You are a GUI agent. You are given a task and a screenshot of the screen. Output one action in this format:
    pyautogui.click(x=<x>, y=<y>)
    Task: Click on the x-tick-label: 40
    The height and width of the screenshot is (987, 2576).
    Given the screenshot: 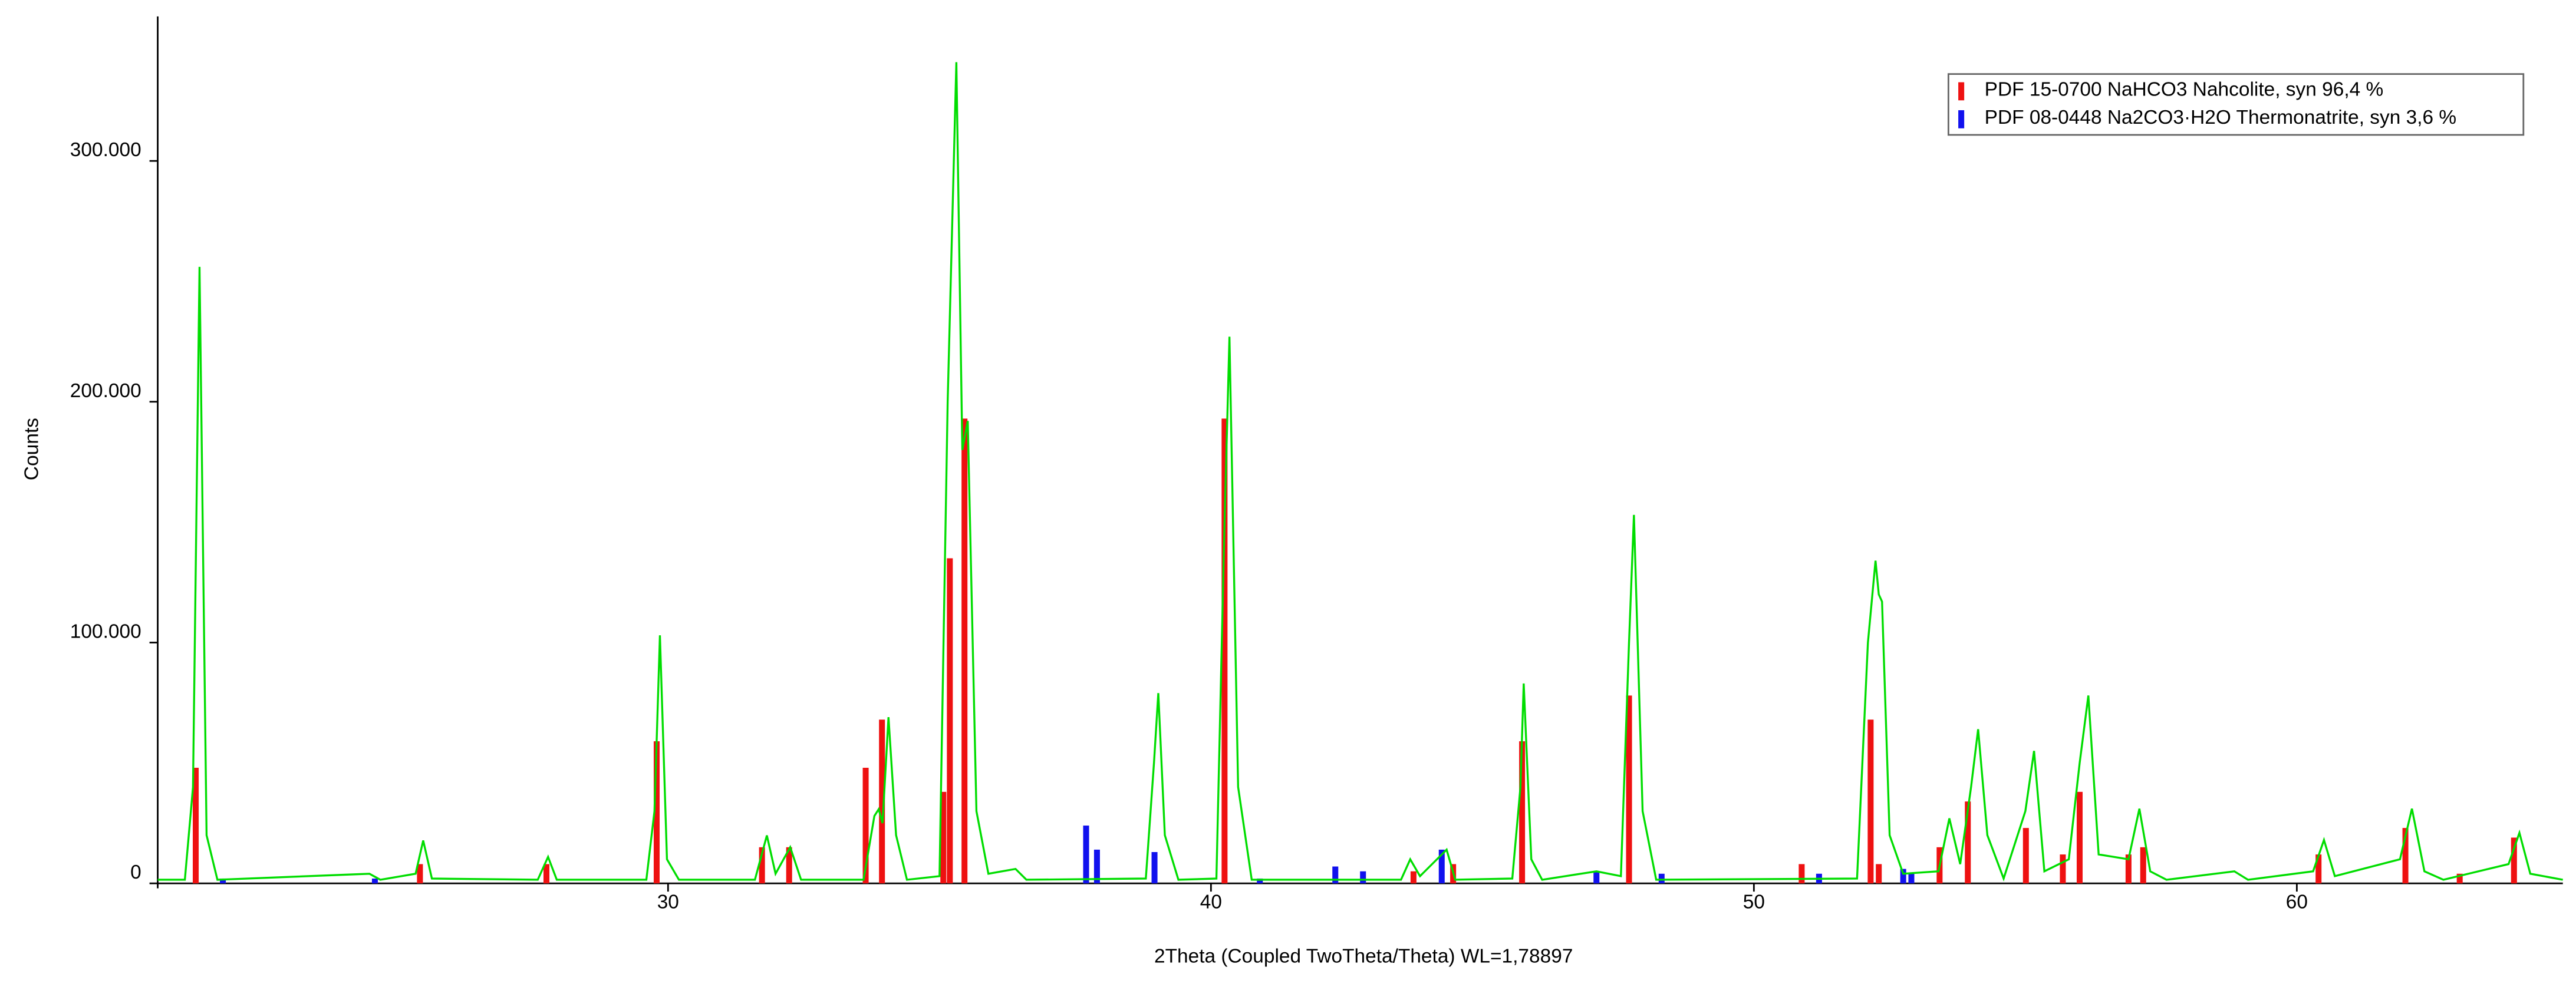 What is the action you would take?
    pyautogui.click(x=1211, y=902)
    